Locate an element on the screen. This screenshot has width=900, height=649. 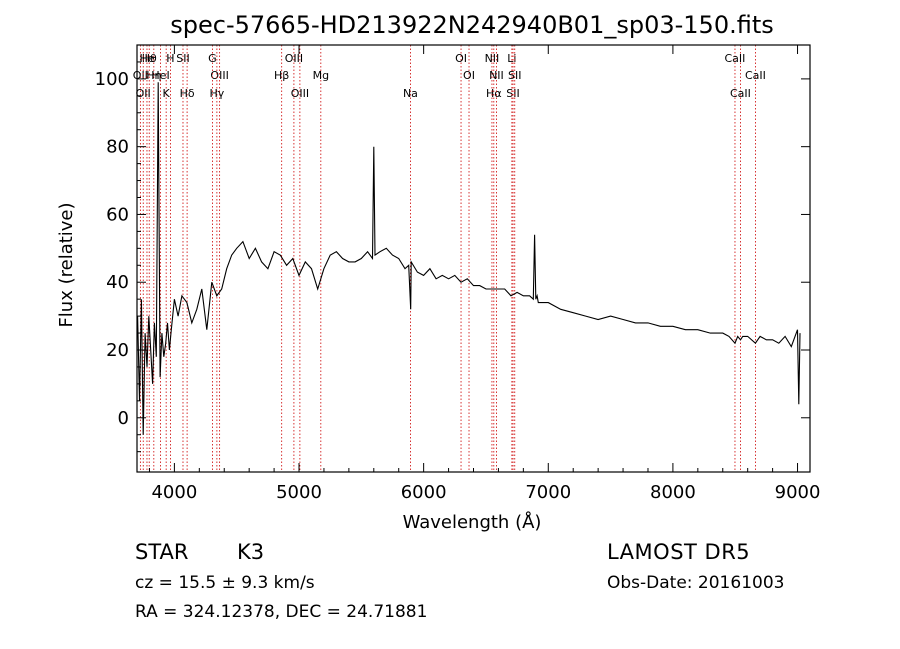
marker-label: He is located at coordinates (146, 58).